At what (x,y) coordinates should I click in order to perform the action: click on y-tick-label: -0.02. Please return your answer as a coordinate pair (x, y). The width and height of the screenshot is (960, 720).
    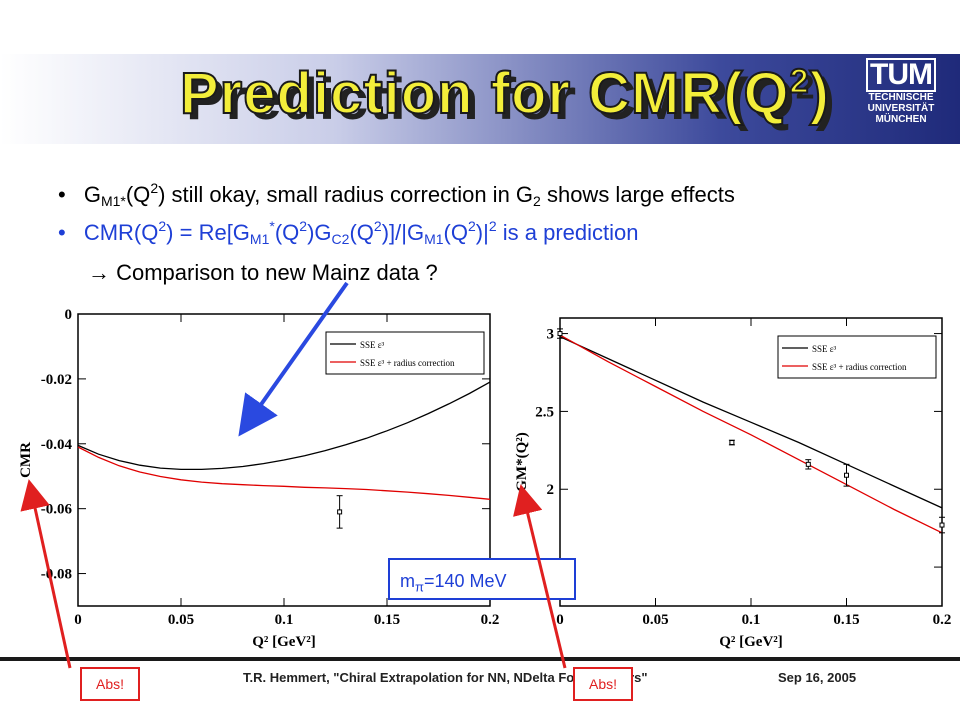
    Looking at the image, I should click on (56, 380).